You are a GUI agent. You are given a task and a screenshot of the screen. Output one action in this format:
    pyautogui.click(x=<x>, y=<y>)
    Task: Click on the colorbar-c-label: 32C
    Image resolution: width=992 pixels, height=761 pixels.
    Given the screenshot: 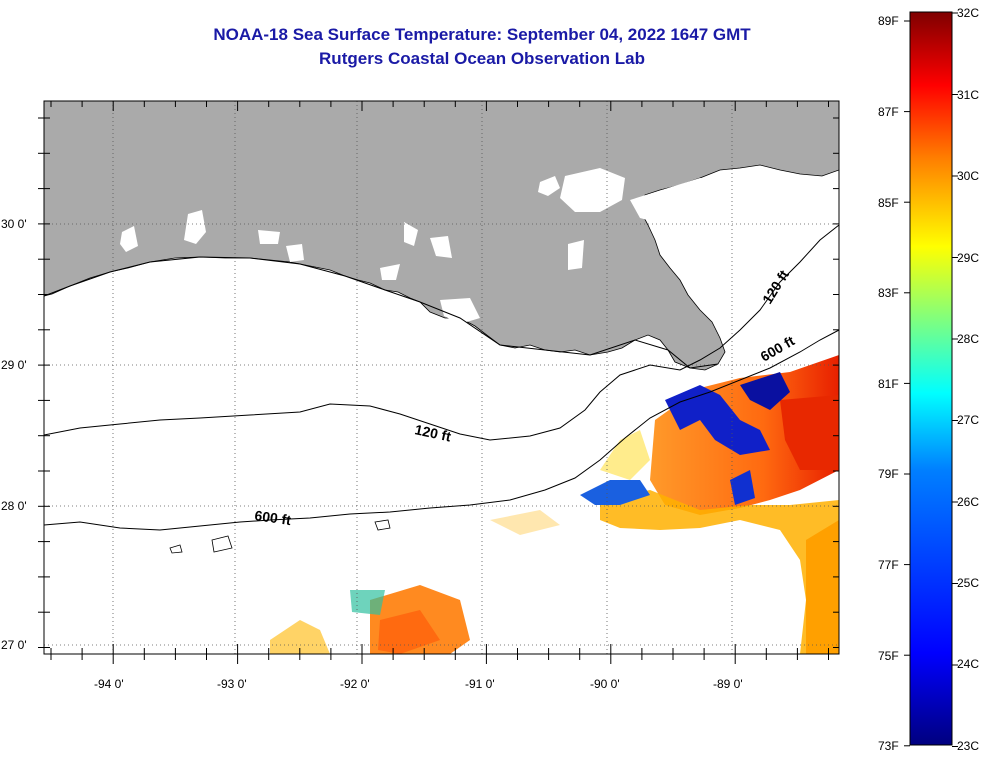 What is the action you would take?
    pyautogui.click(x=968, y=13)
    